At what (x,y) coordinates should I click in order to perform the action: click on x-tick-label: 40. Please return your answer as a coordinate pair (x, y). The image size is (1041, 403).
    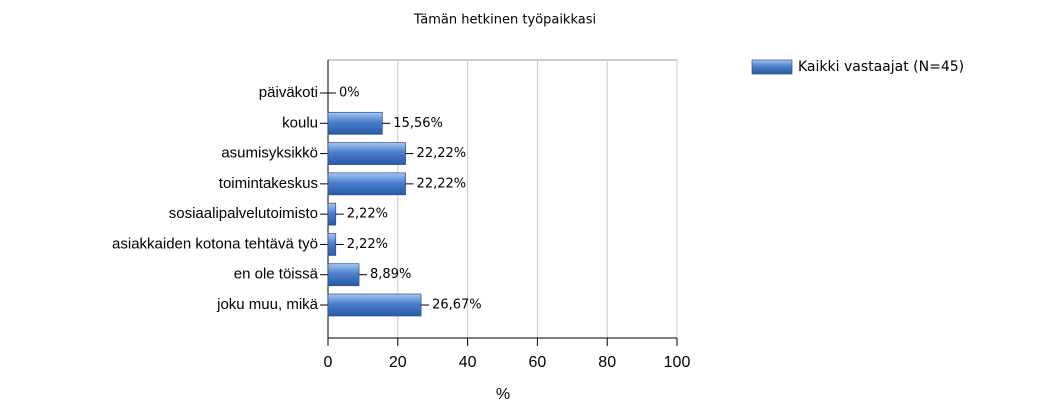
    Looking at the image, I should click on (468, 362).